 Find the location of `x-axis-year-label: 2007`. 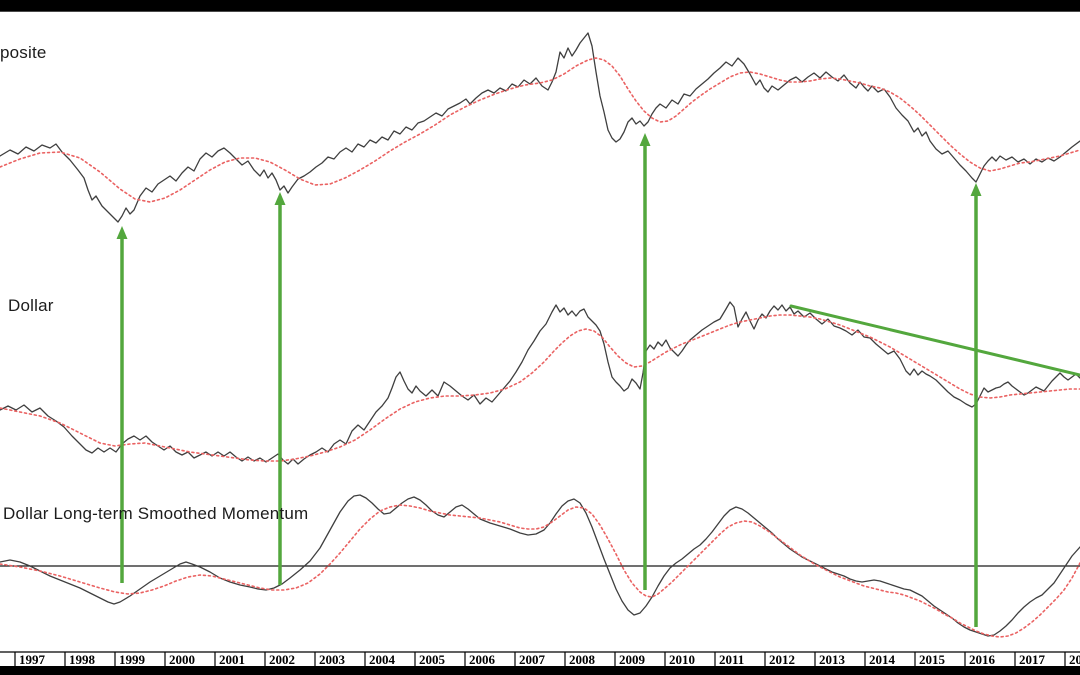

x-axis-year-label: 2007 is located at coordinates (532, 659).